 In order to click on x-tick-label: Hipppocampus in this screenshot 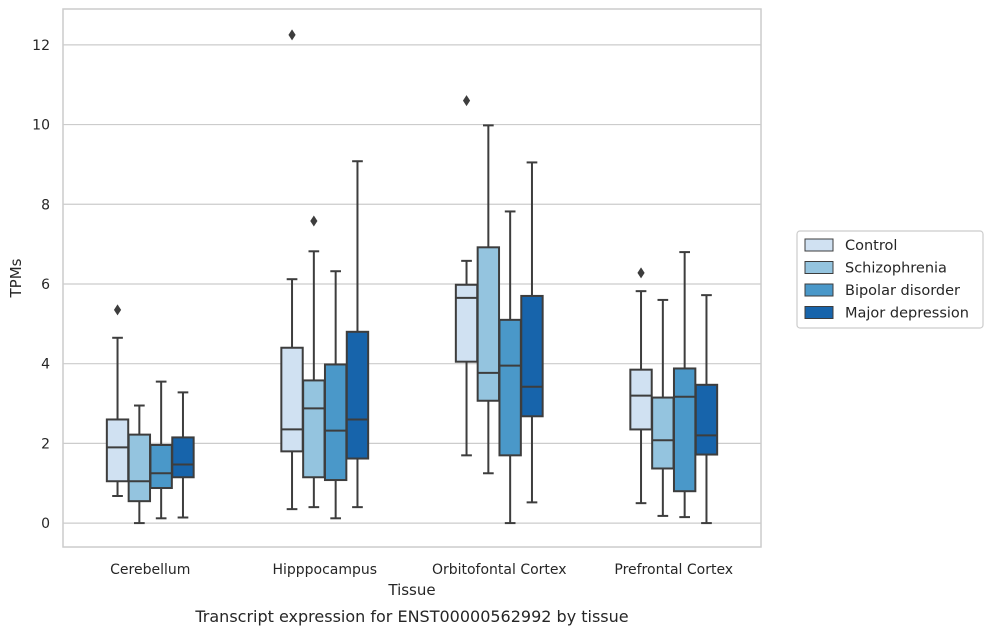, I will do `click(324, 570)`.